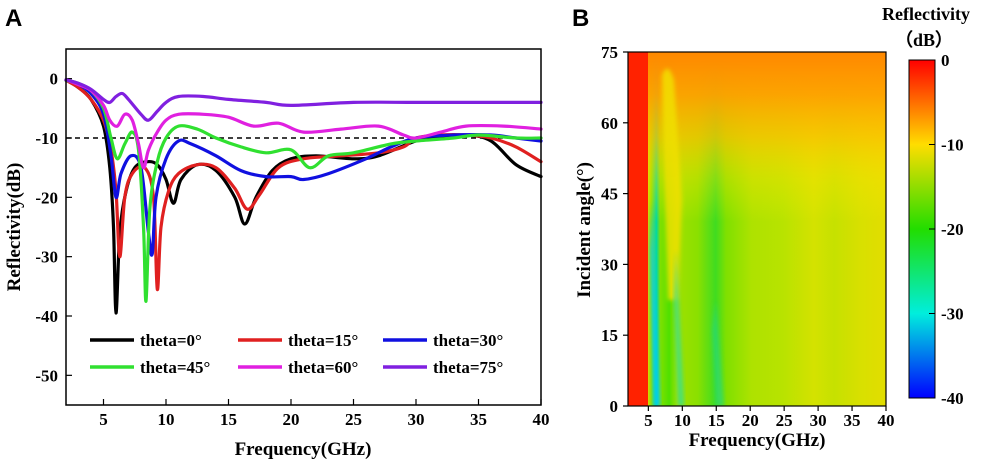 The image size is (989, 465). What do you see at coordinates (648, 420) in the screenshot?
I see `heatmap-x-tick-label: 5` at bounding box center [648, 420].